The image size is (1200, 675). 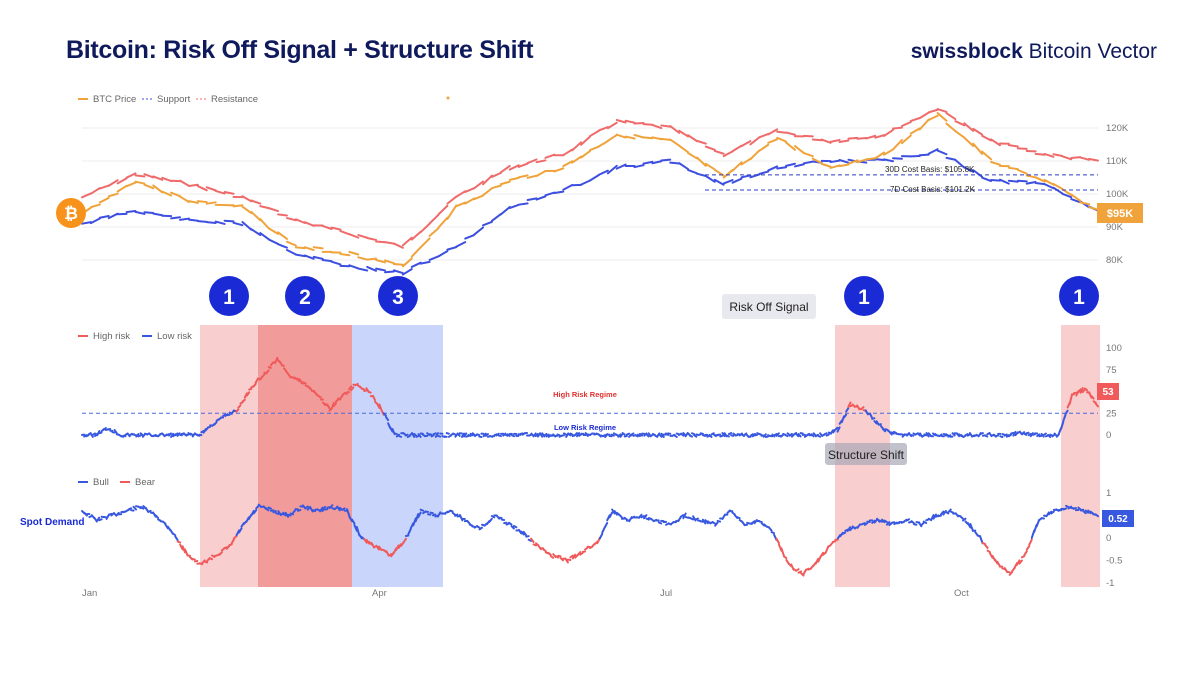 I want to click on structure-shift-box, so click(x=866, y=454).